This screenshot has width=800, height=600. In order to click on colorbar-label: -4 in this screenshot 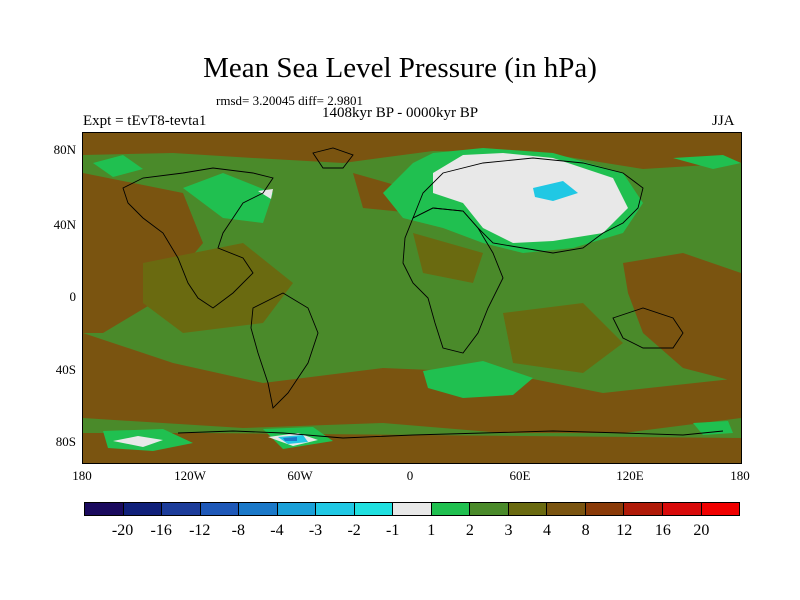, I will do `click(277, 530)`.